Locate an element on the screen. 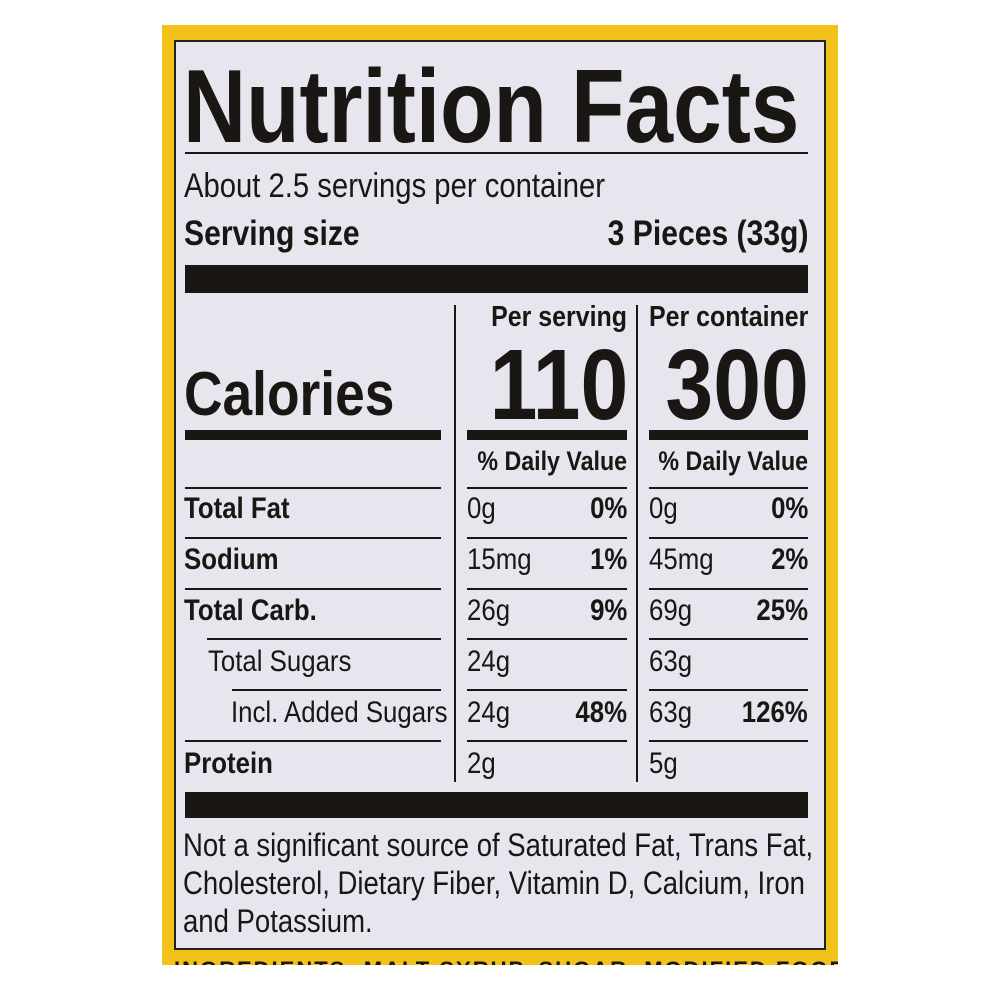  container-amount: 45mg is located at coordinates (681, 559).